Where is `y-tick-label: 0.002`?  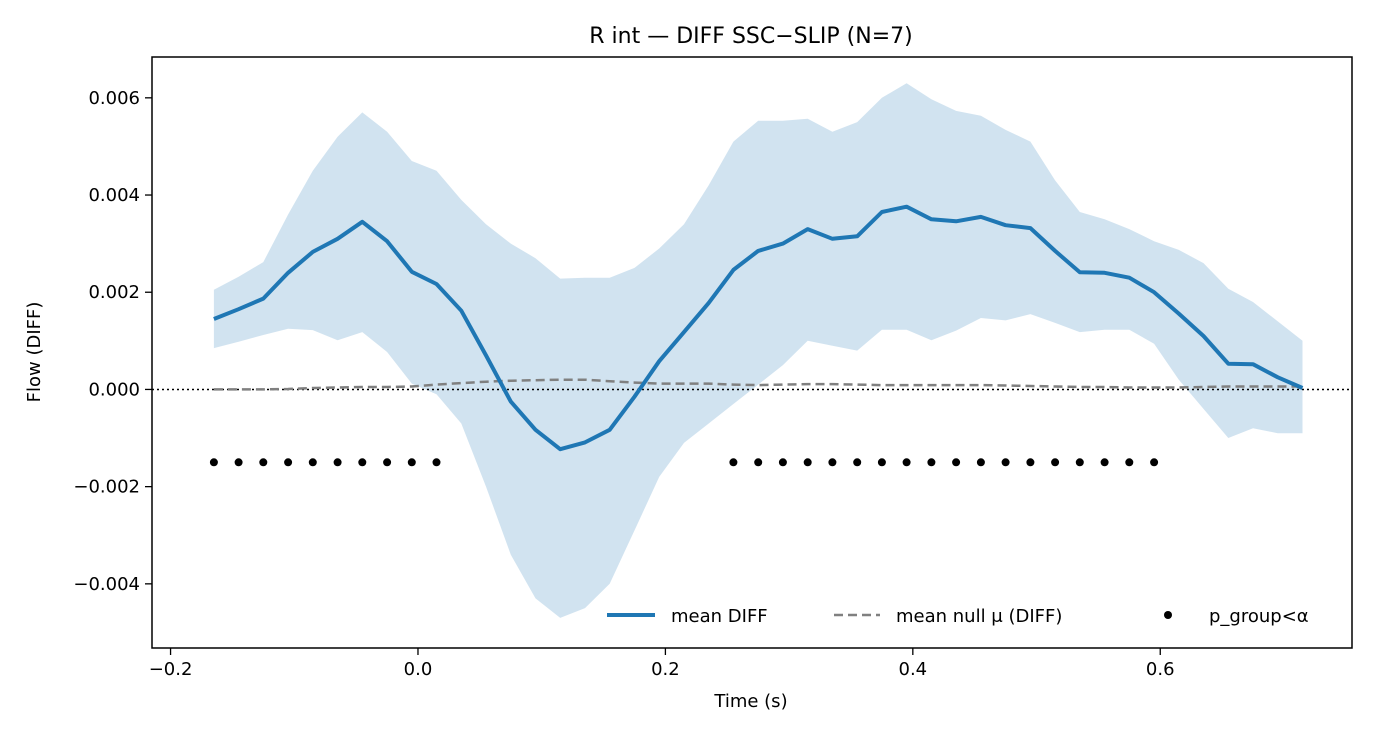 y-tick-label: 0.002 is located at coordinates (114, 292).